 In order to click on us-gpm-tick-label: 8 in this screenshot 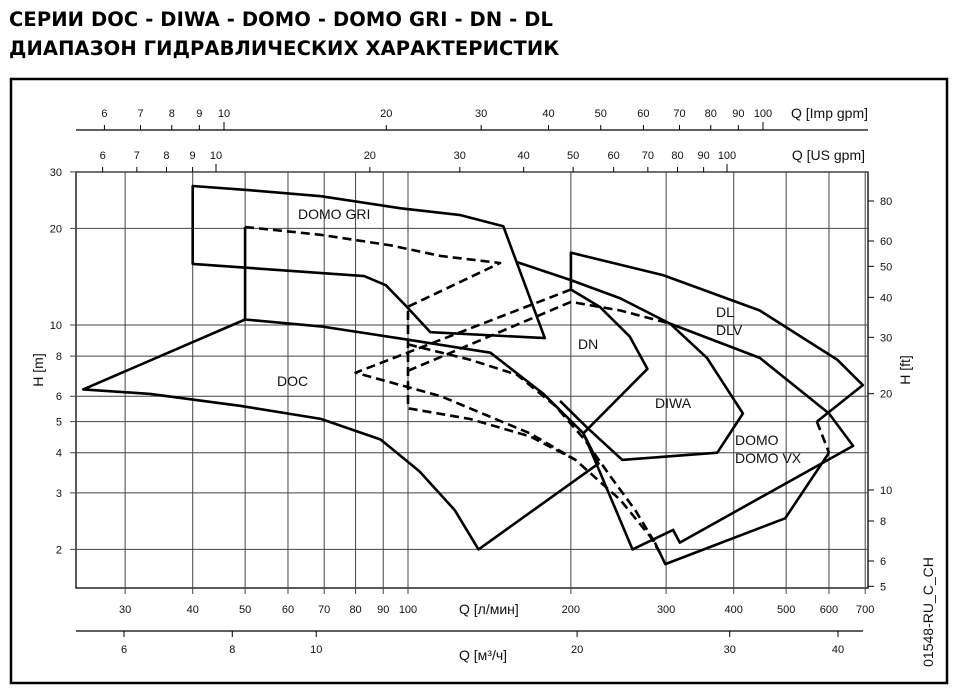, I will do `click(166, 156)`.